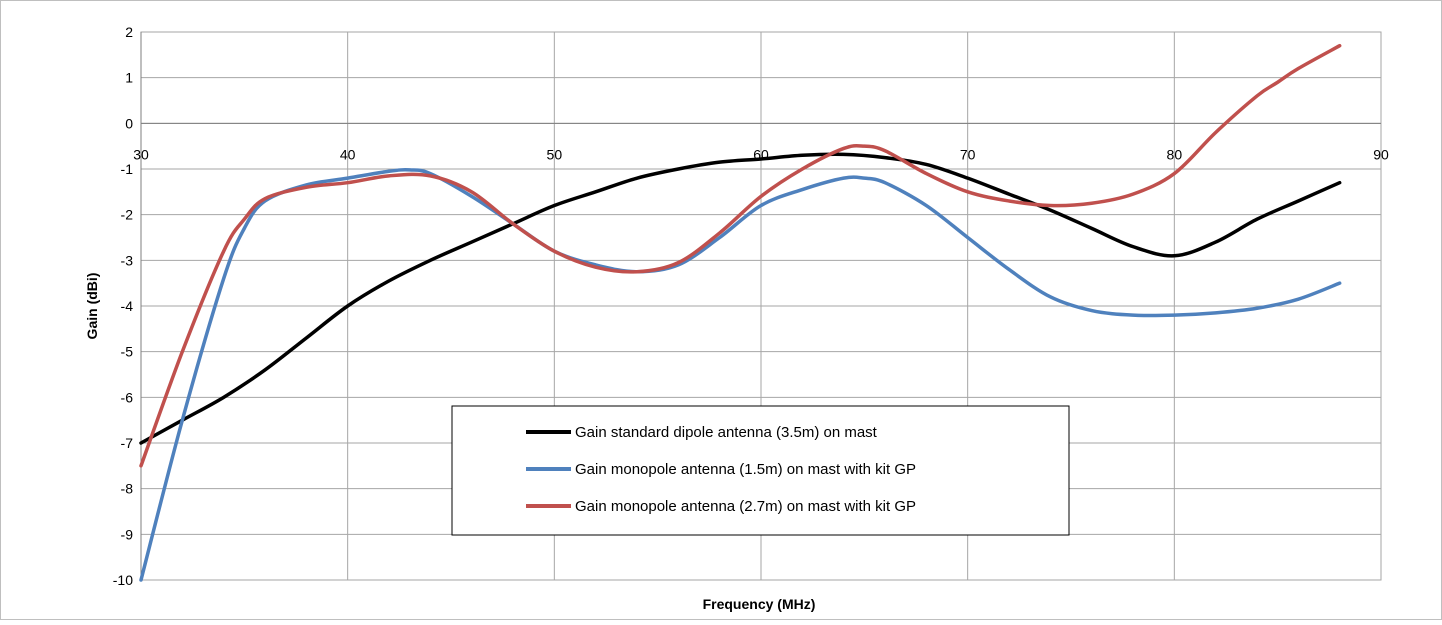 The image size is (1442, 625). I want to click on y-tick-label: -9, so click(127, 534).